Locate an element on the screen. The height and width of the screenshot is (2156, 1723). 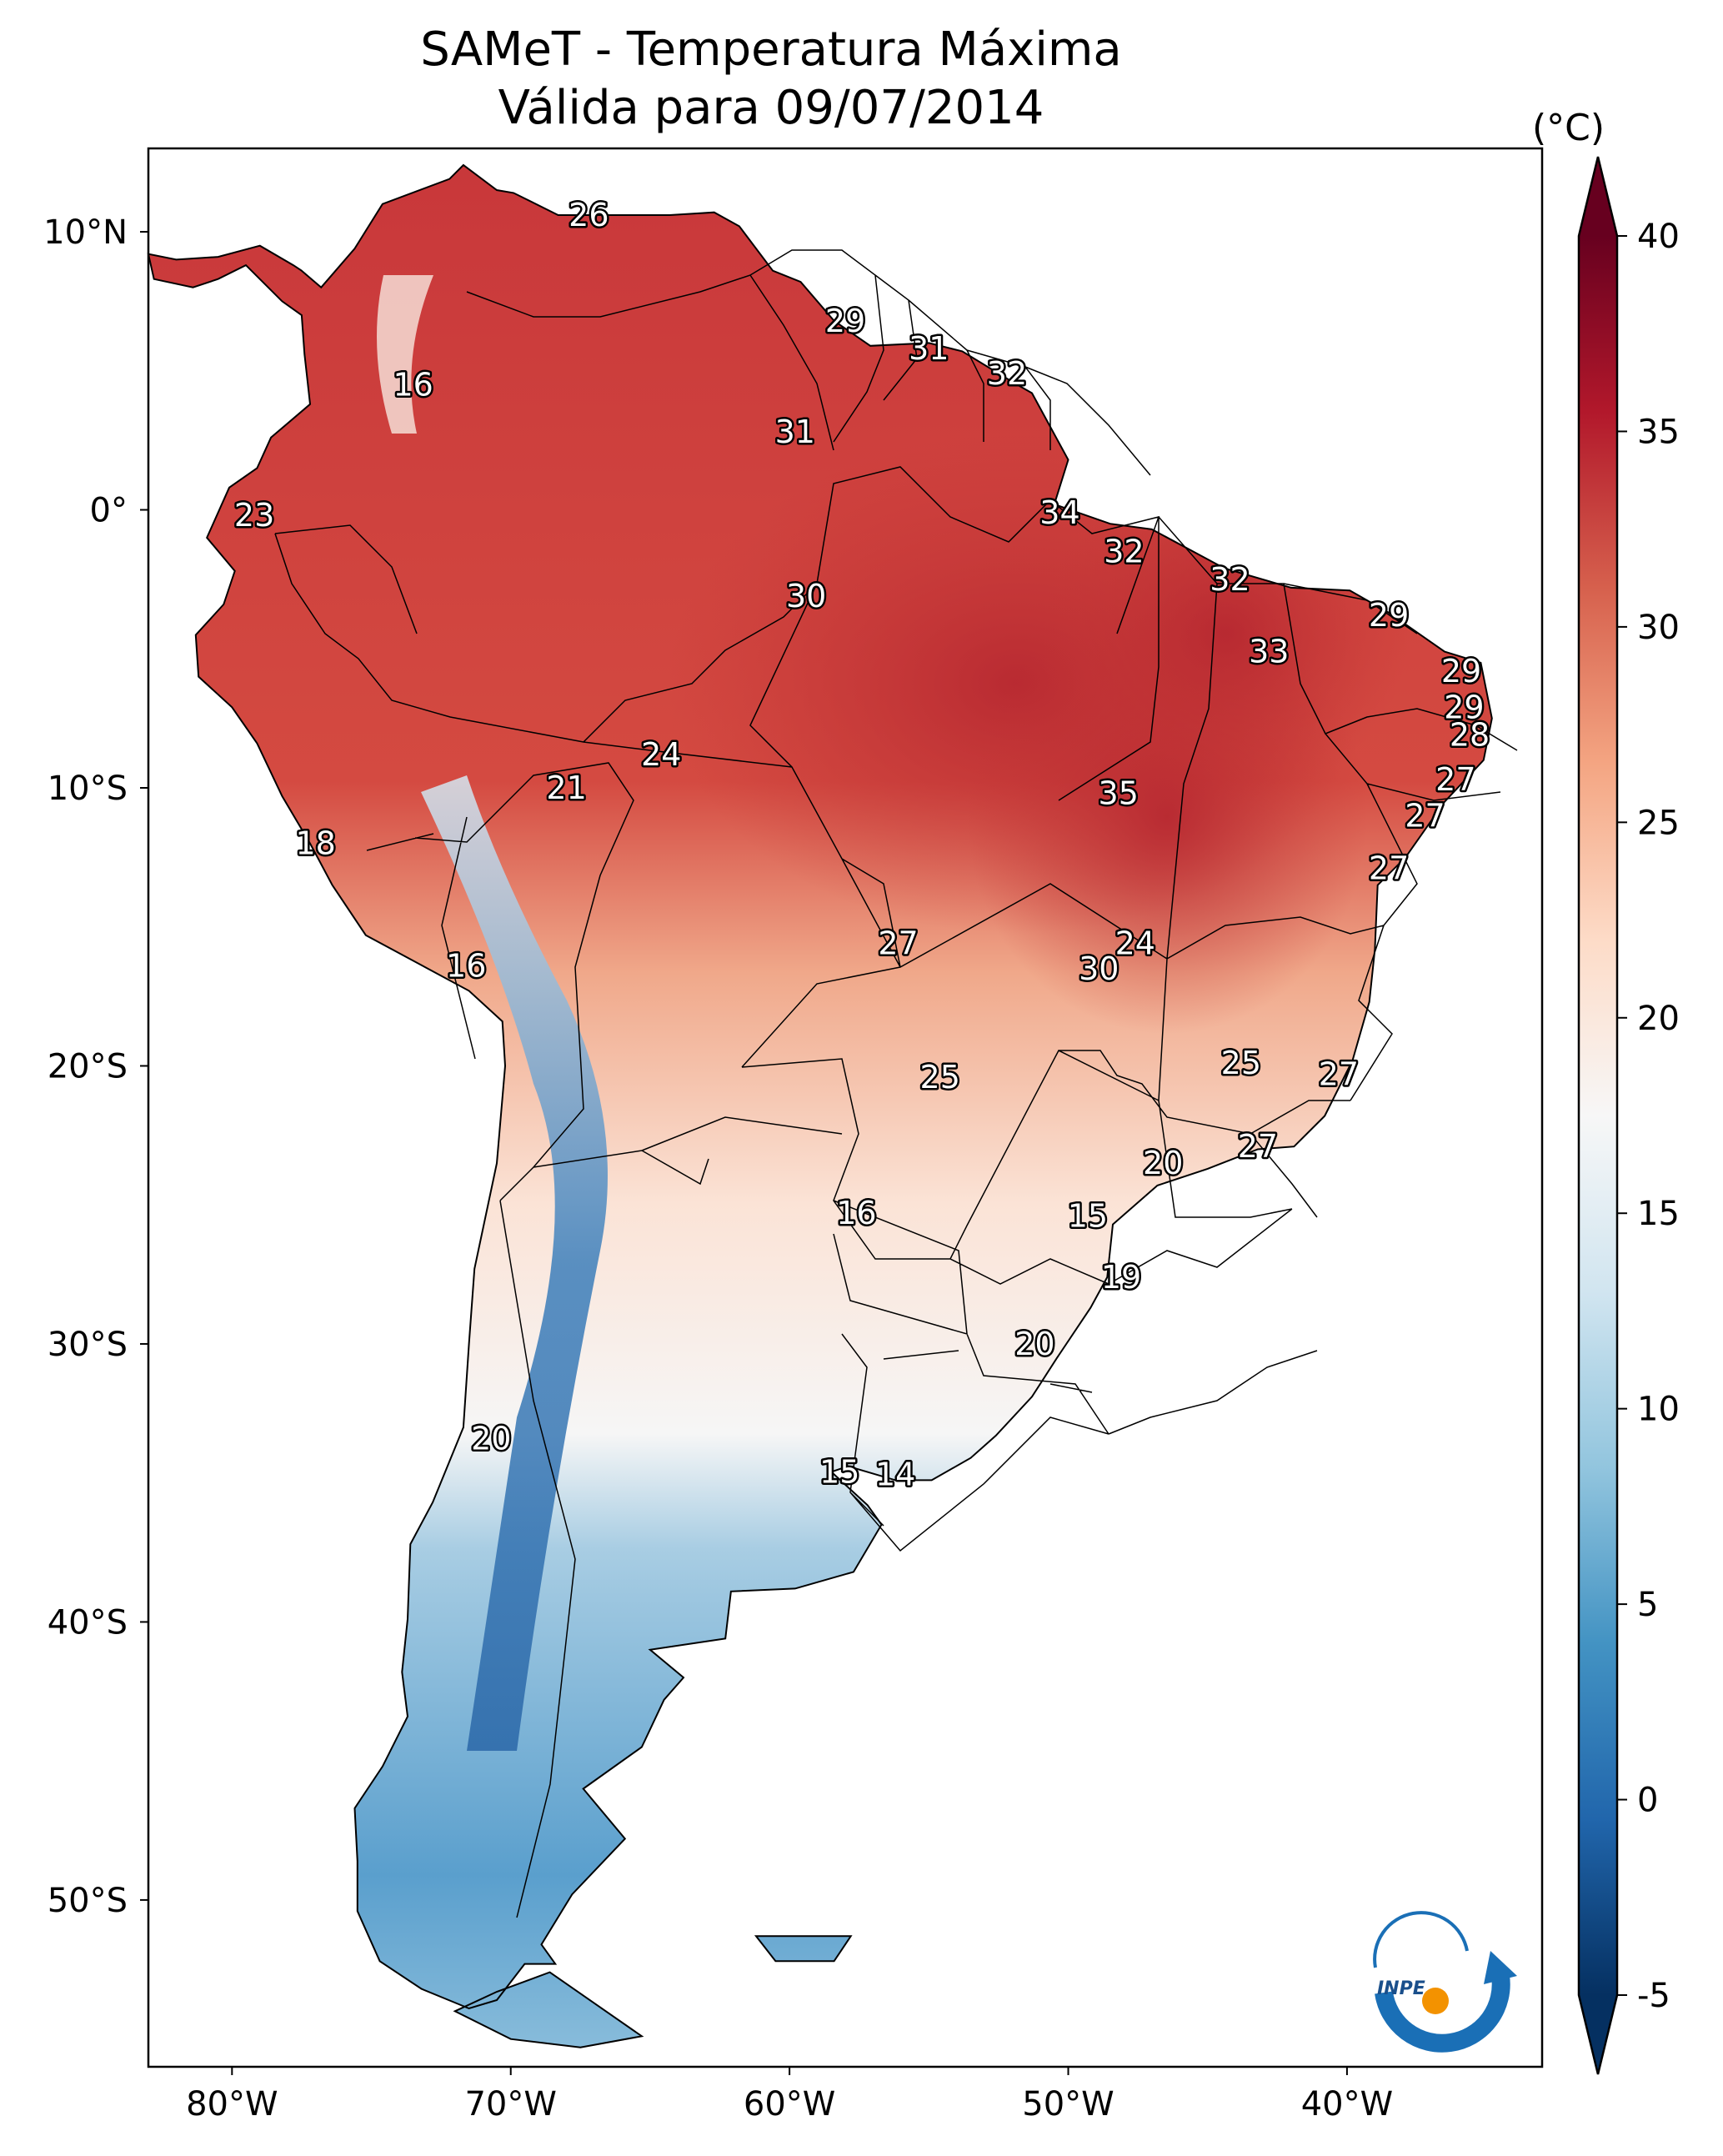
map-title: SAMeT - Temperatura Máxima is located at coordinates (771, 50).